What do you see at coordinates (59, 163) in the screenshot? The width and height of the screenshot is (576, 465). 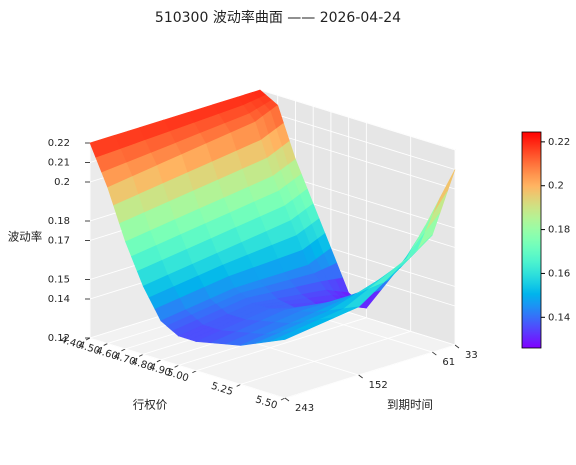 I see `z-tick-label: 0.21` at bounding box center [59, 163].